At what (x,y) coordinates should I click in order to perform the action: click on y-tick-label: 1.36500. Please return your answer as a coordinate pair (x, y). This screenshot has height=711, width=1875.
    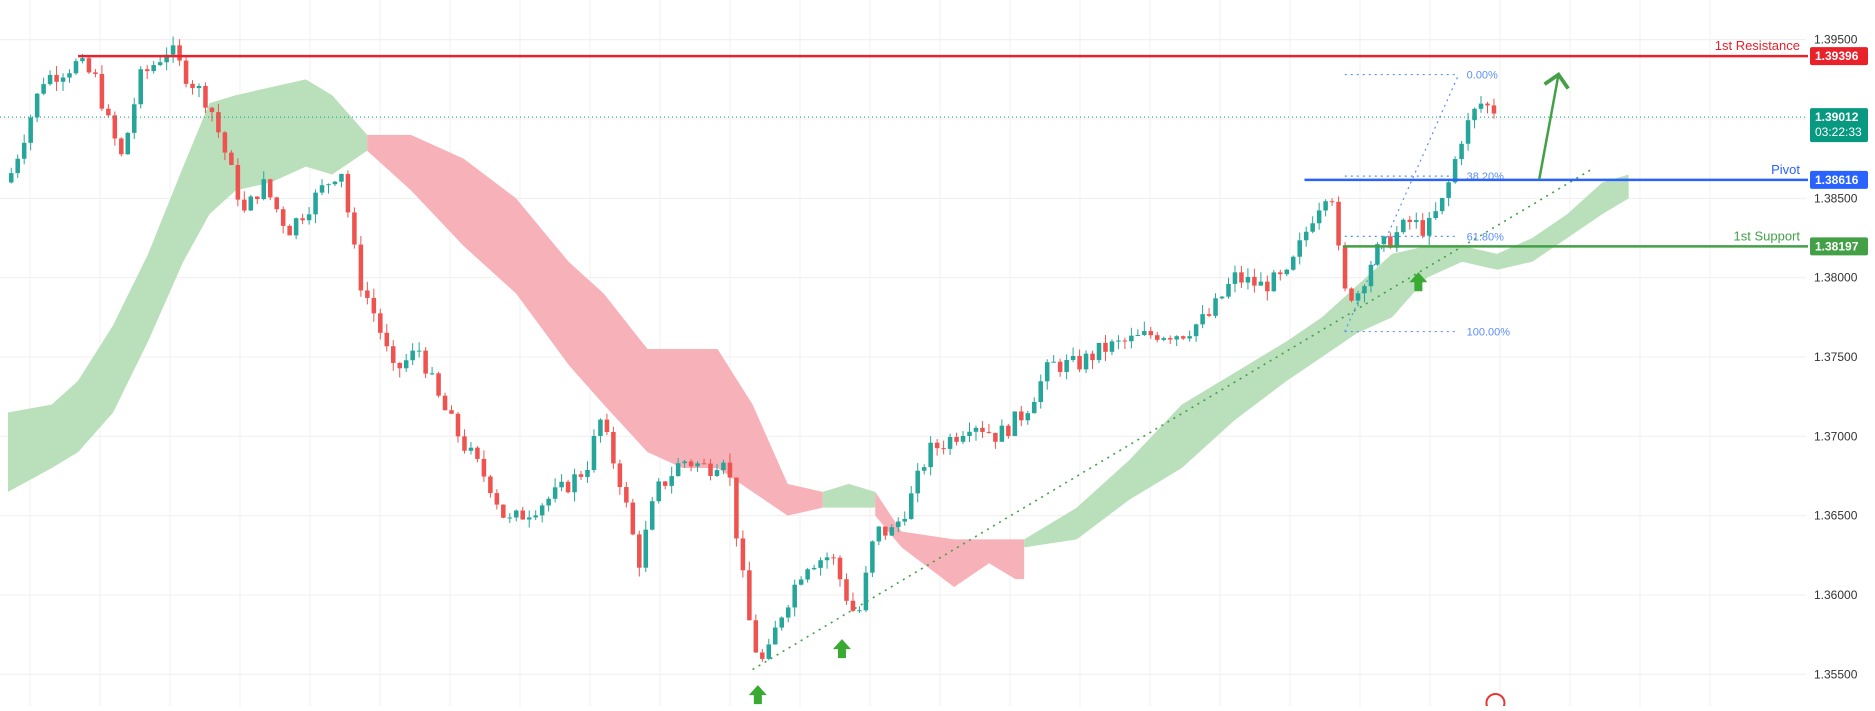
    Looking at the image, I should click on (1836, 516).